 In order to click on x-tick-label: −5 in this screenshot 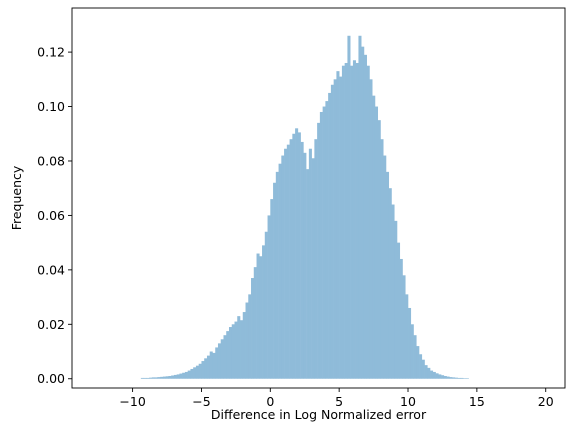, I will do `click(201, 401)`.